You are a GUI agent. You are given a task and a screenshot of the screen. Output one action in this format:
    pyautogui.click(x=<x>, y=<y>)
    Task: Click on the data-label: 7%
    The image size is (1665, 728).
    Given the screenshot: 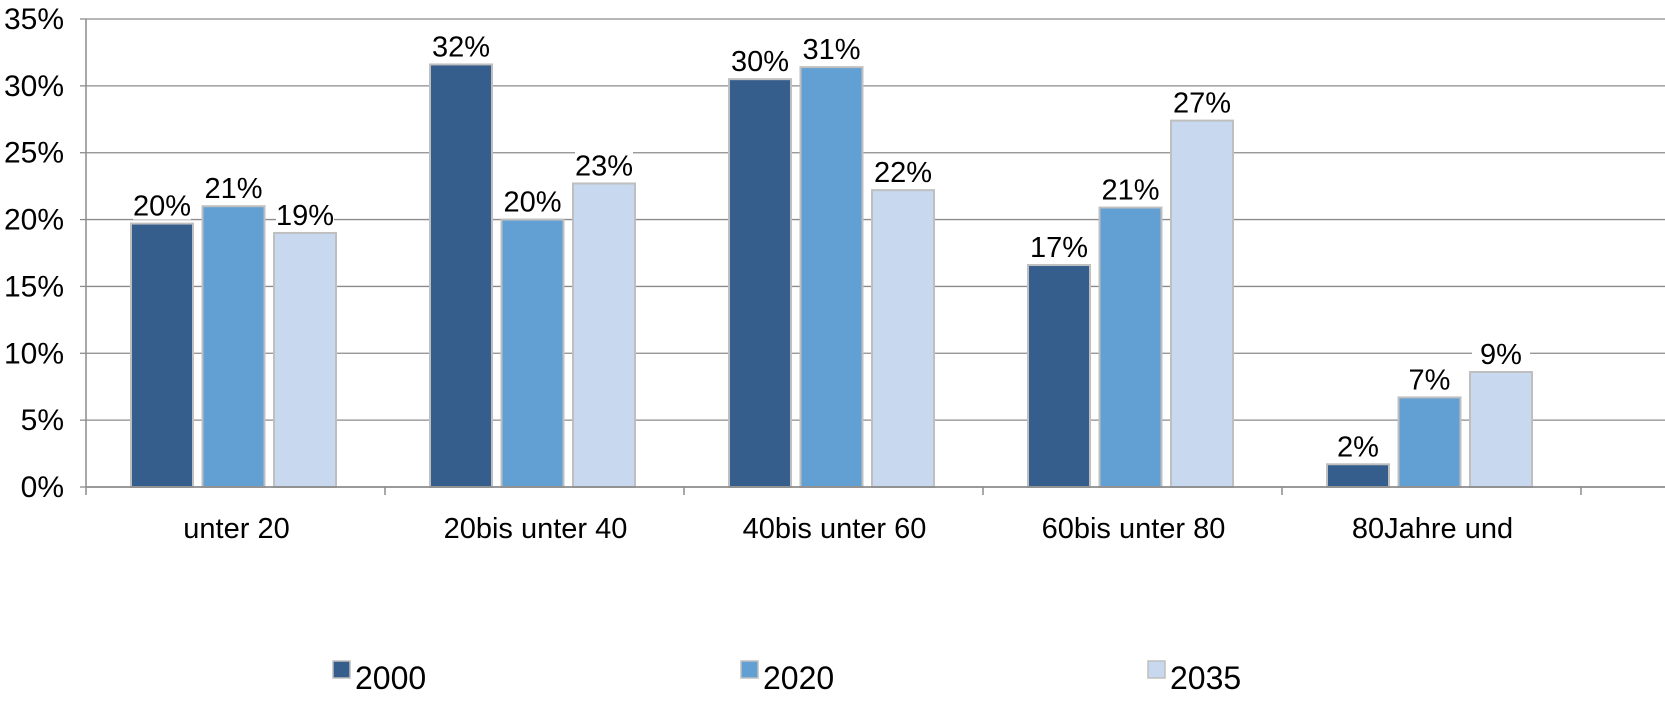 What is the action you would take?
    pyautogui.click(x=1430, y=380)
    